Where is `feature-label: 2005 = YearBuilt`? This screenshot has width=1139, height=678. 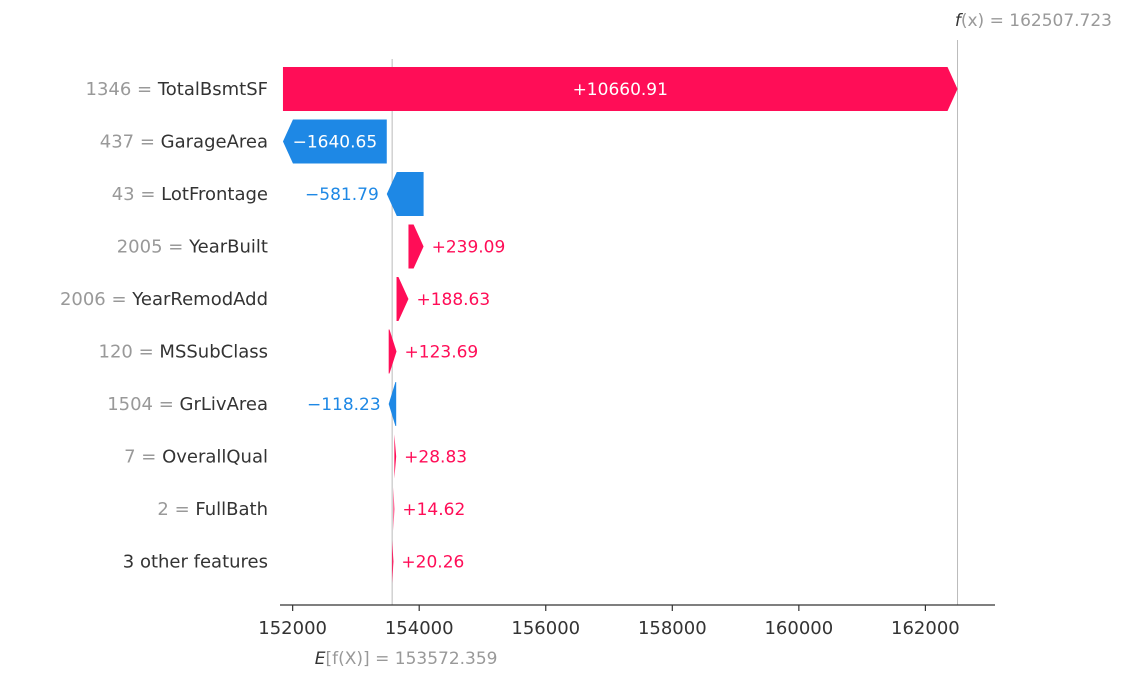 feature-label: 2005 = YearBuilt is located at coordinates (192, 247).